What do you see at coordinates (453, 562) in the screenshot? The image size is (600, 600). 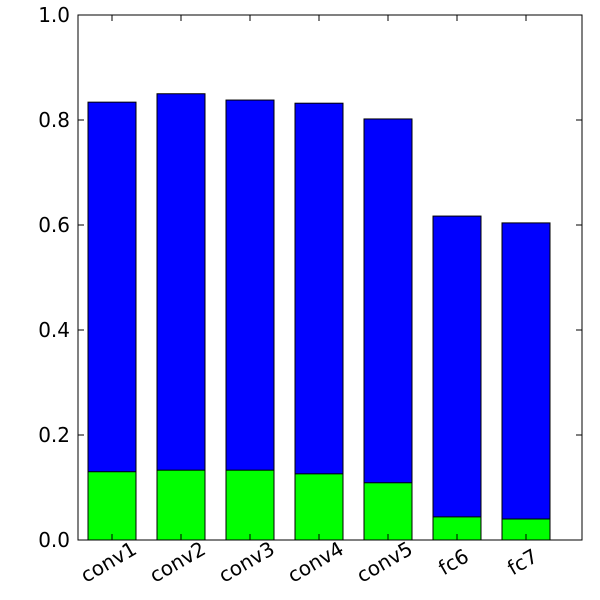 I see `x-tick-label: fc6` at bounding box center [453, 562].